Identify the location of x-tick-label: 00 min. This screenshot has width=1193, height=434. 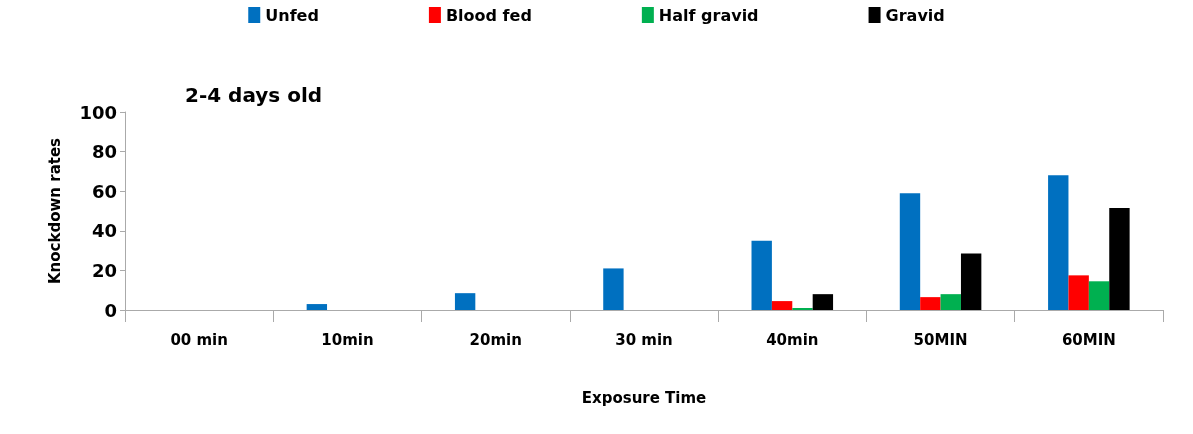
(199, 339).